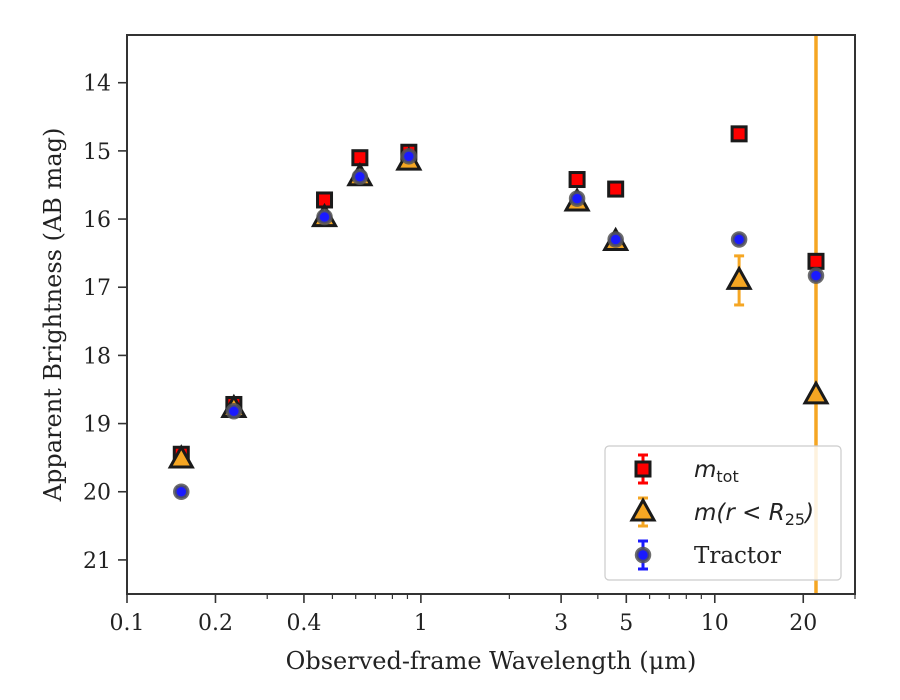 This screenshot has width=900, height=700. I want to click on legend-label: mtot, so click(716, 471).